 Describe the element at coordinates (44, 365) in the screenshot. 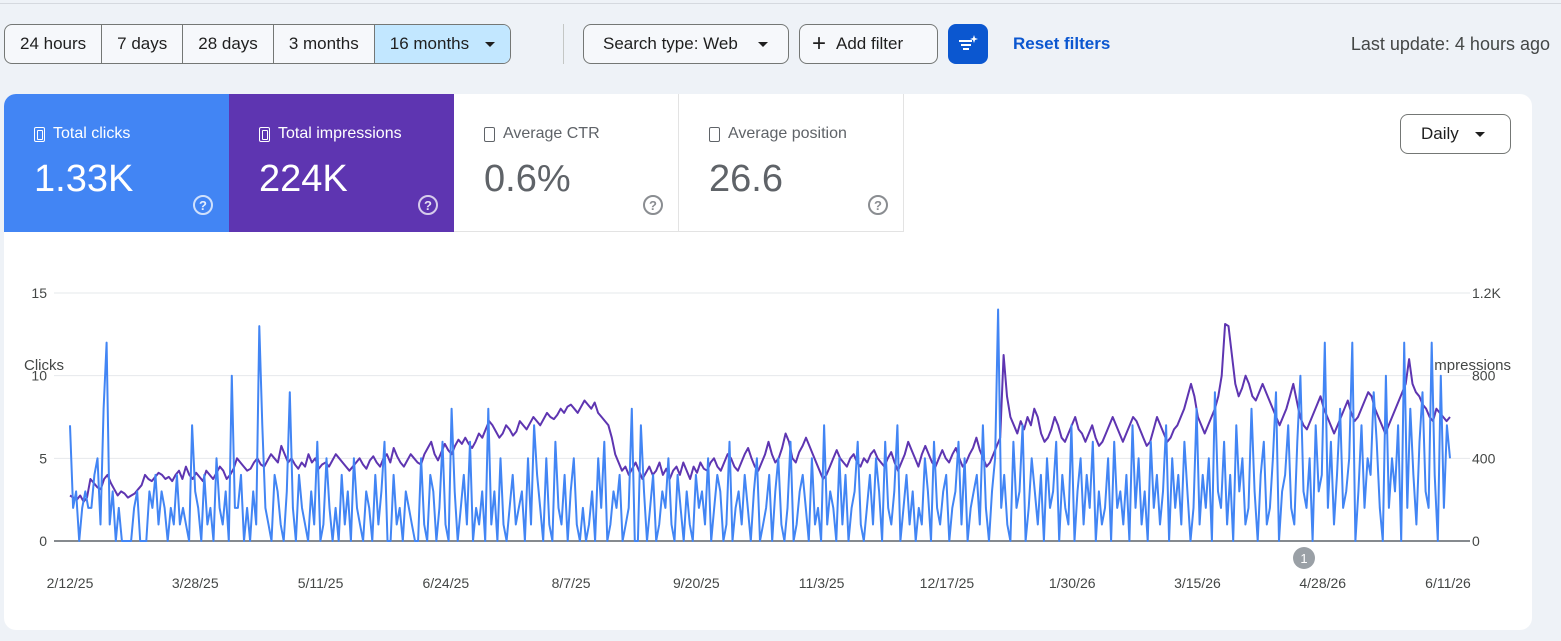

I see `left-axis-label: Clicks` at that location.